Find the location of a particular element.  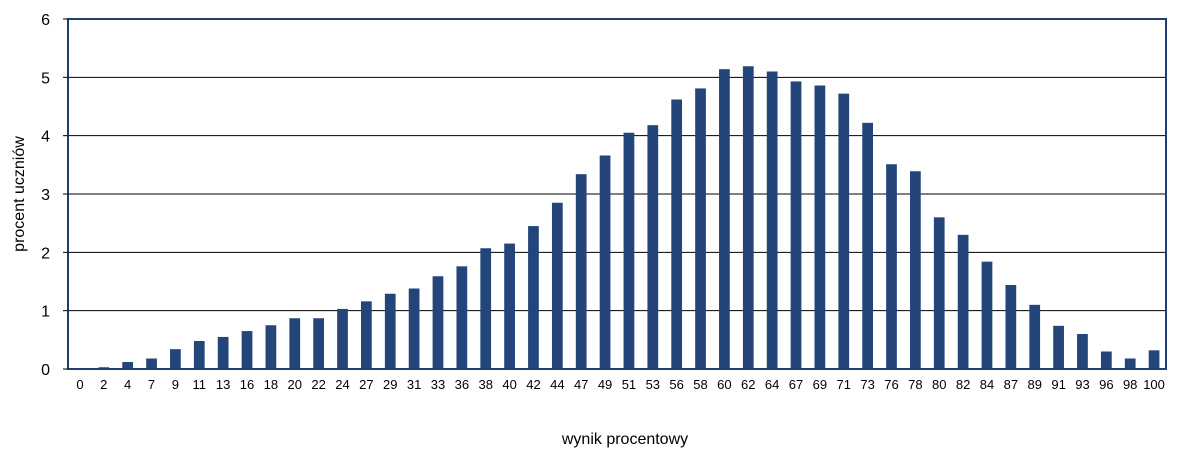

x-tick-label: 89 is located at coordinates (1034, 384).